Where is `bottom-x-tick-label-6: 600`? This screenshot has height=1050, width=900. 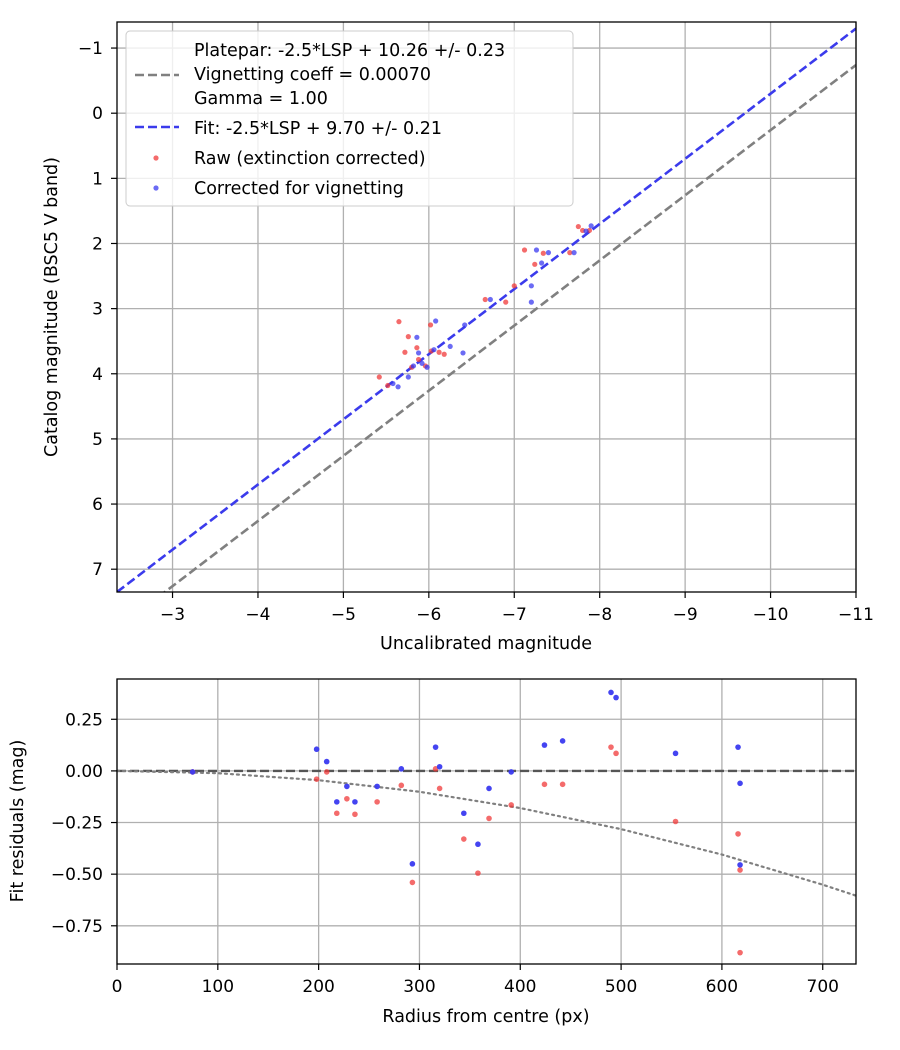
bottom-x-tick-label-6: 600 is located at coordinates (722, 987).